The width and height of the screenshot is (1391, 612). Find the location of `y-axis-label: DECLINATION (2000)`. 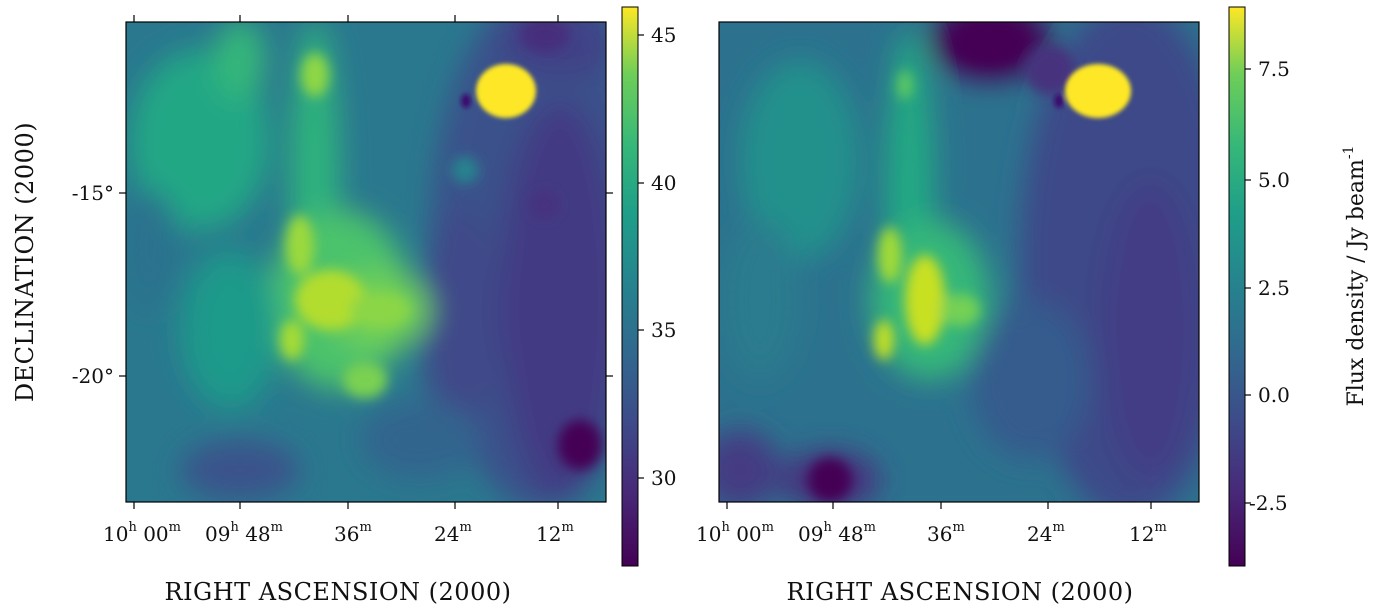

y-axis-label: DECLINATION (2000) is located at coordinates (25, 262).